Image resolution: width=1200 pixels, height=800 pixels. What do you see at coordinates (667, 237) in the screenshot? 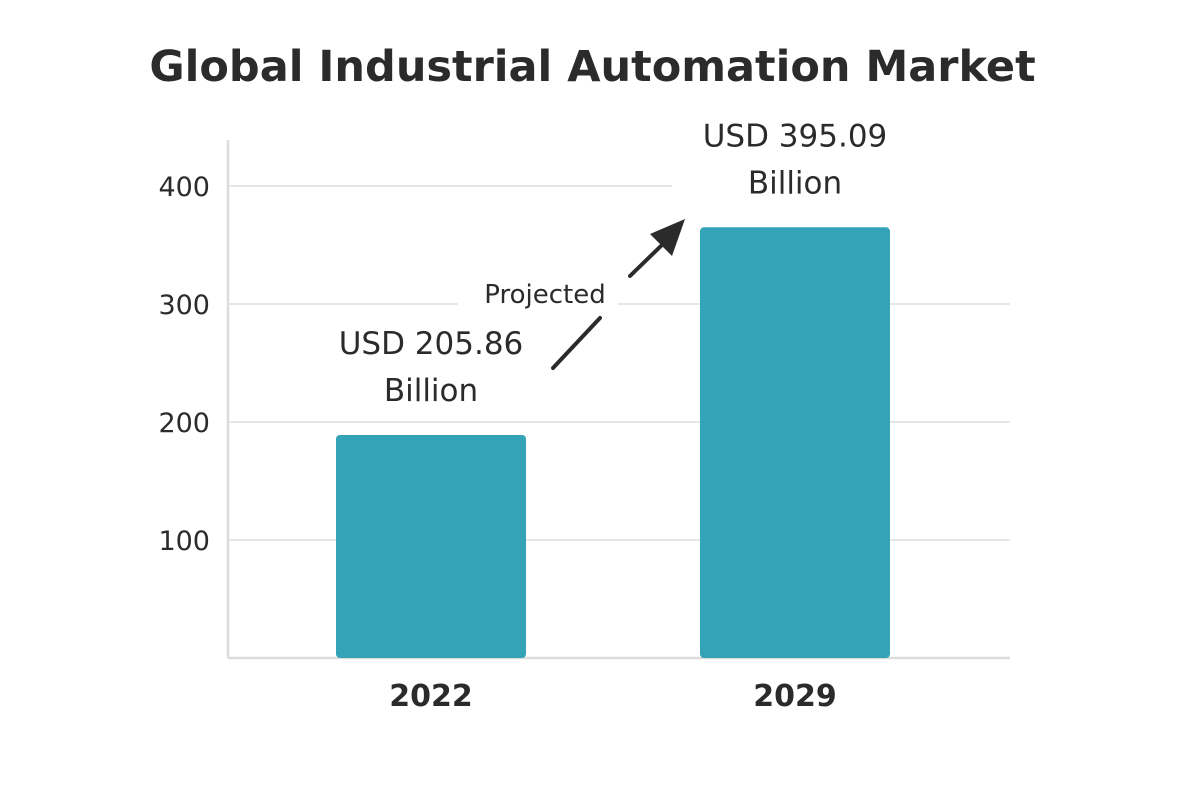
I see `arrow-head-icon` at bounding box center [667, 237].